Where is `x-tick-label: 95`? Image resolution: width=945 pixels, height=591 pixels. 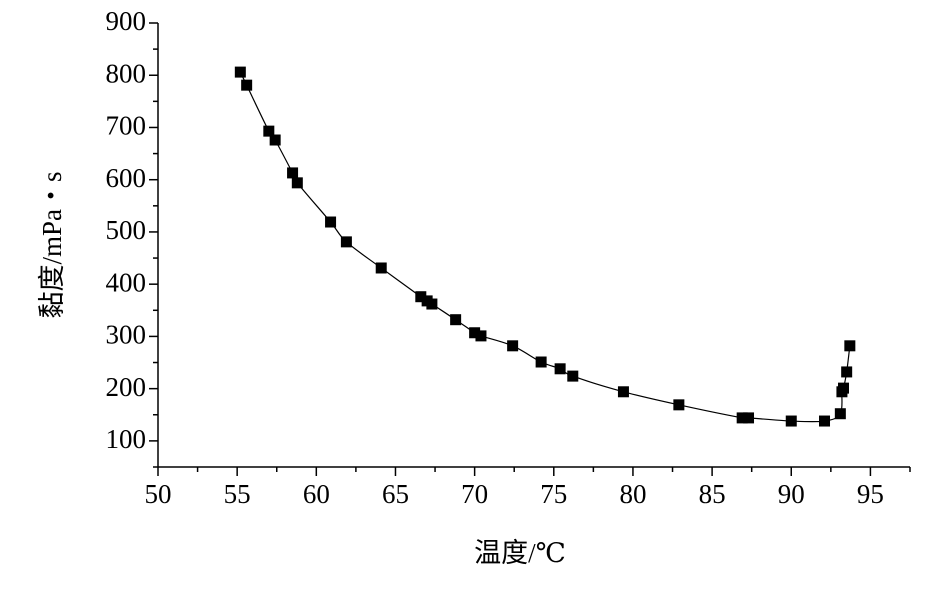 x-tick-label: 95 is located at coordinates (870, 494).